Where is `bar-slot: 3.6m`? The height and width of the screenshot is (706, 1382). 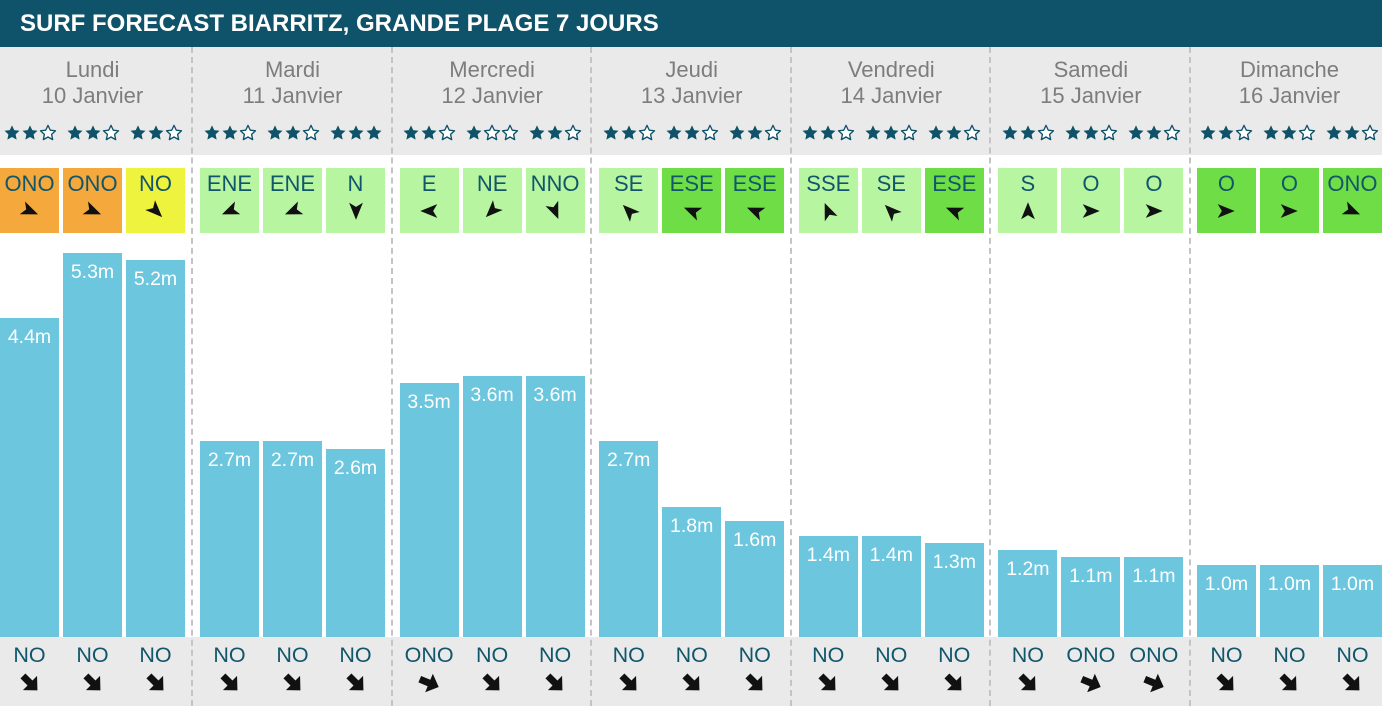
bar-slot: 3.6m is located at coordinates (555, 435).